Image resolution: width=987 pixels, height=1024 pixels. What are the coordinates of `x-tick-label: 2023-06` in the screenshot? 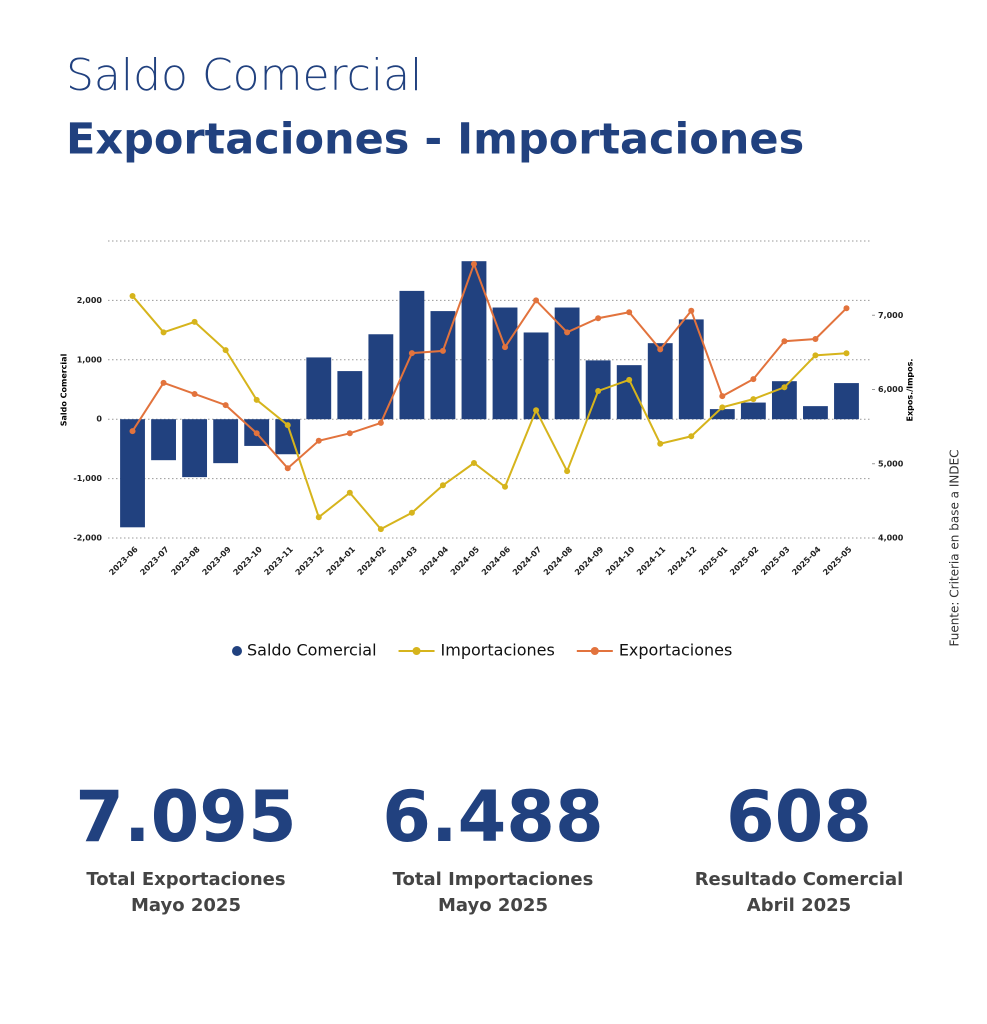 It's located at (123, 561).